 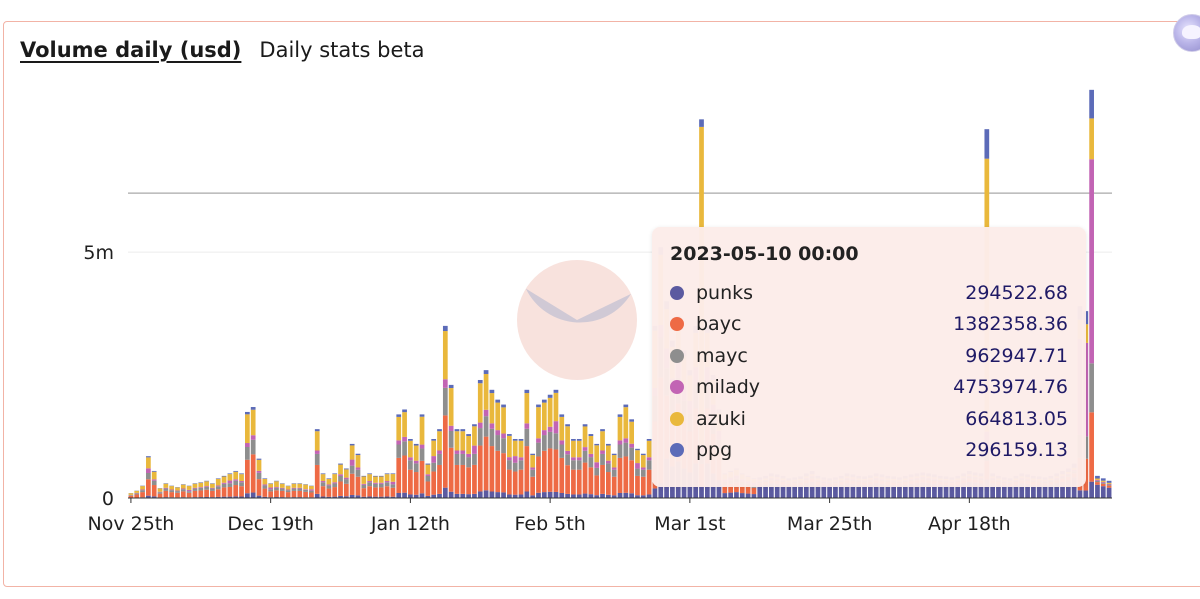 What do you see at coordinates (830, 524) in the screenshot?
I see `x-tick-label: Mar 25th` at bounding box center [830, 524].